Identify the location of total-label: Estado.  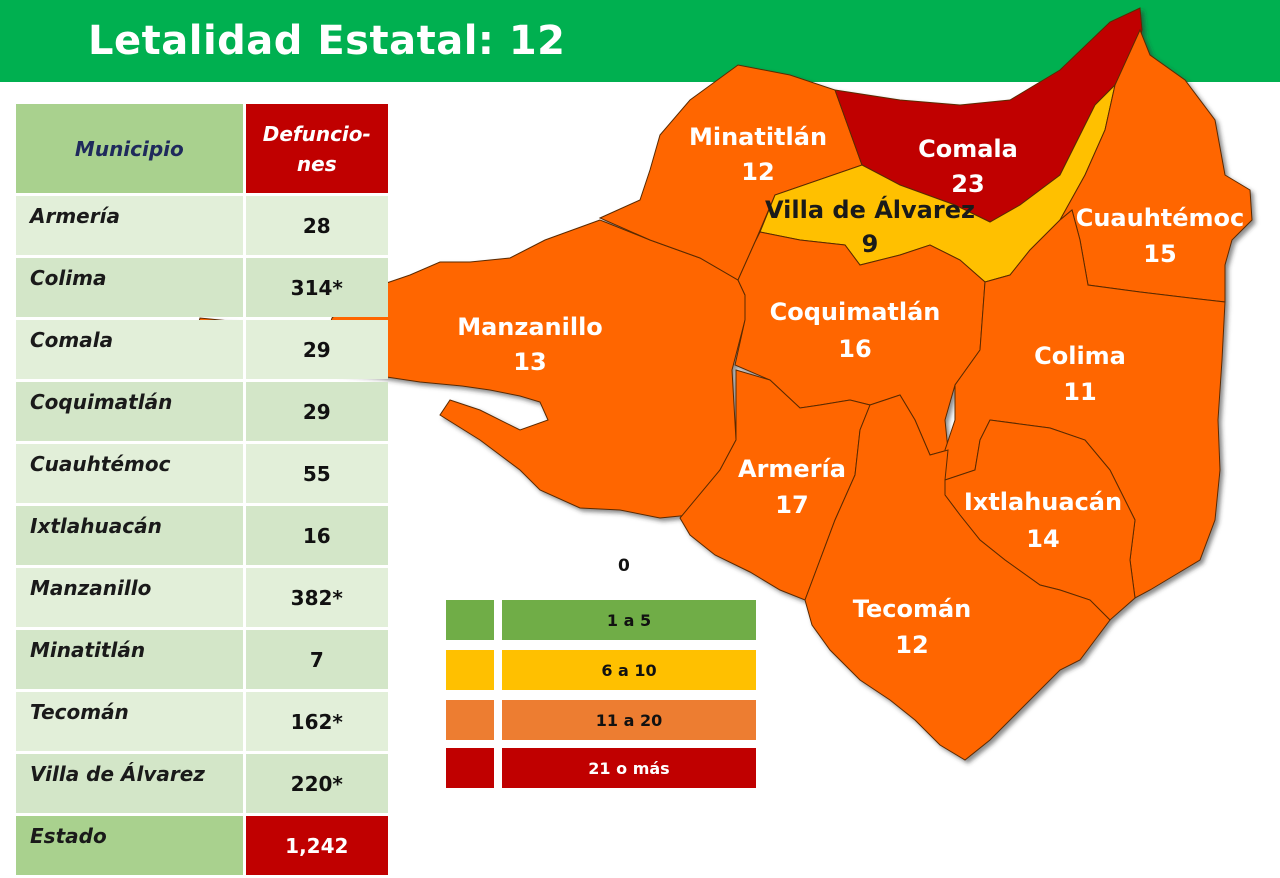
(129, 845).